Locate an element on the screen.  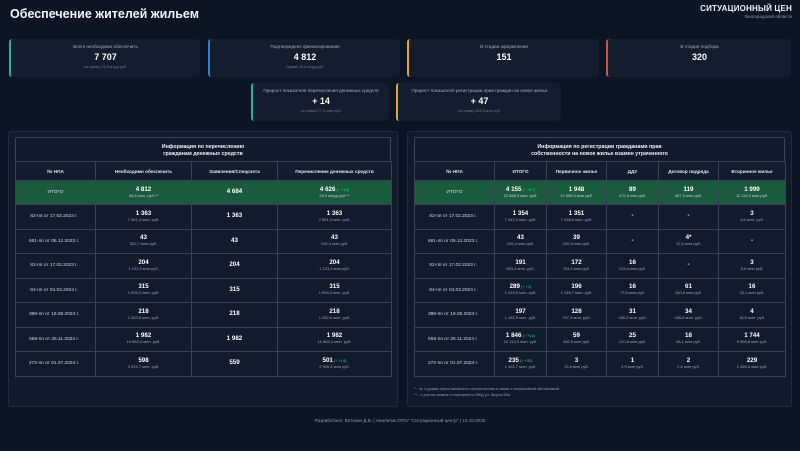
cell-value: 196 is located at coordinates (576, 287).